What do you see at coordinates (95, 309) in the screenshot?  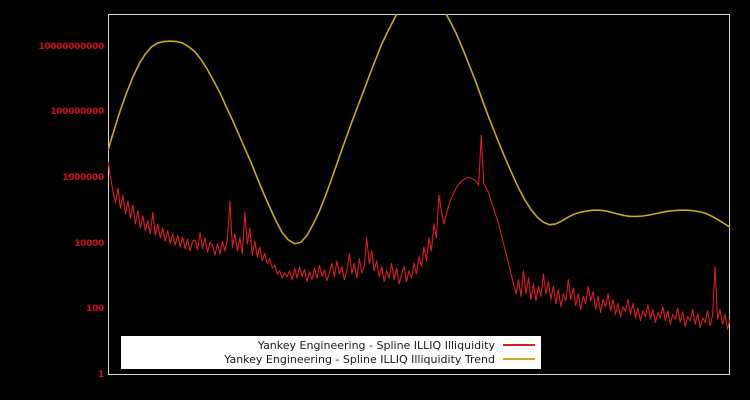 I see `y-tick-label: 100` at bounding box center [95, 309].